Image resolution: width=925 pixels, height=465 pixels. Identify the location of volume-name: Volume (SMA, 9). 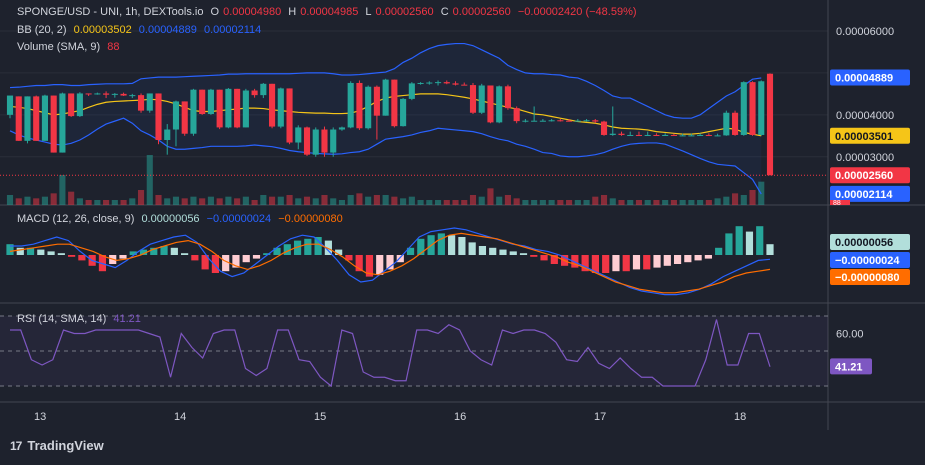
(59, 47).